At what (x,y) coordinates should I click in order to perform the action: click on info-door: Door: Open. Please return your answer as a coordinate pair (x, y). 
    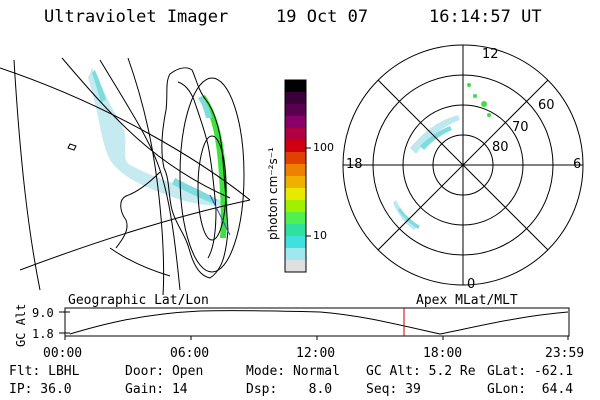
    Looking at the image, I should click on (164, 371).